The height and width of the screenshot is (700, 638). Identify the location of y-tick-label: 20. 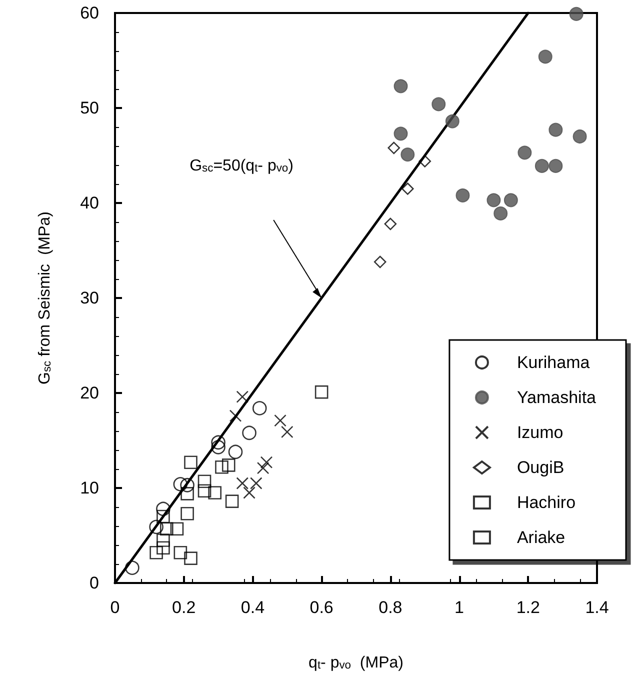
(89, 393).